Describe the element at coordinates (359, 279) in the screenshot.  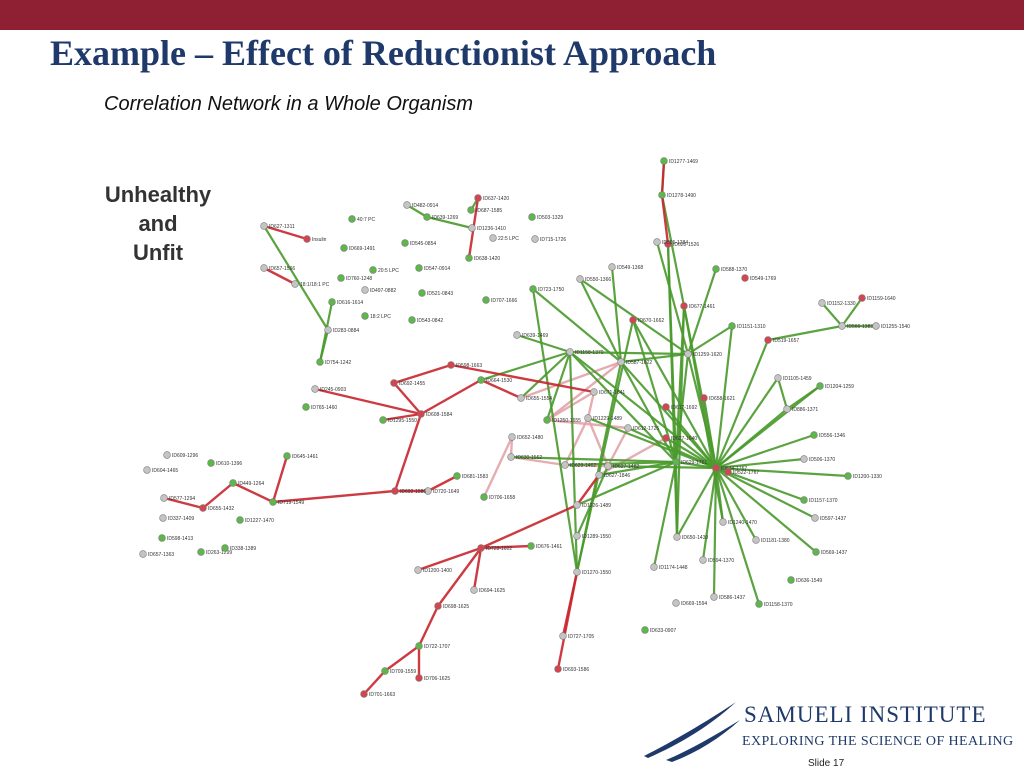
I see `network-node-label: ID760-1248` at that location.